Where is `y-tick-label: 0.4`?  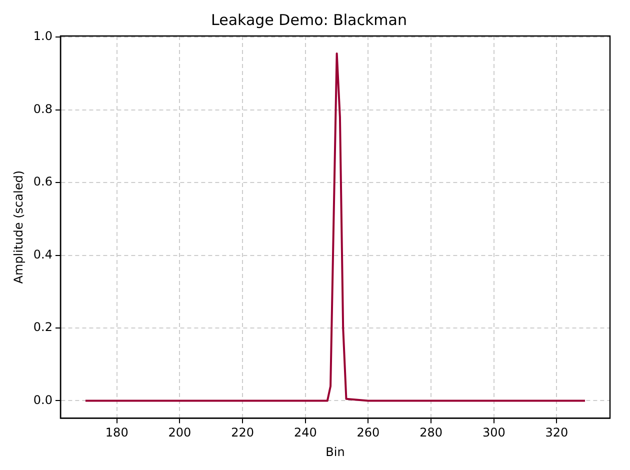 y-tick-label: 0.4 is located at coordinates (42, 254).